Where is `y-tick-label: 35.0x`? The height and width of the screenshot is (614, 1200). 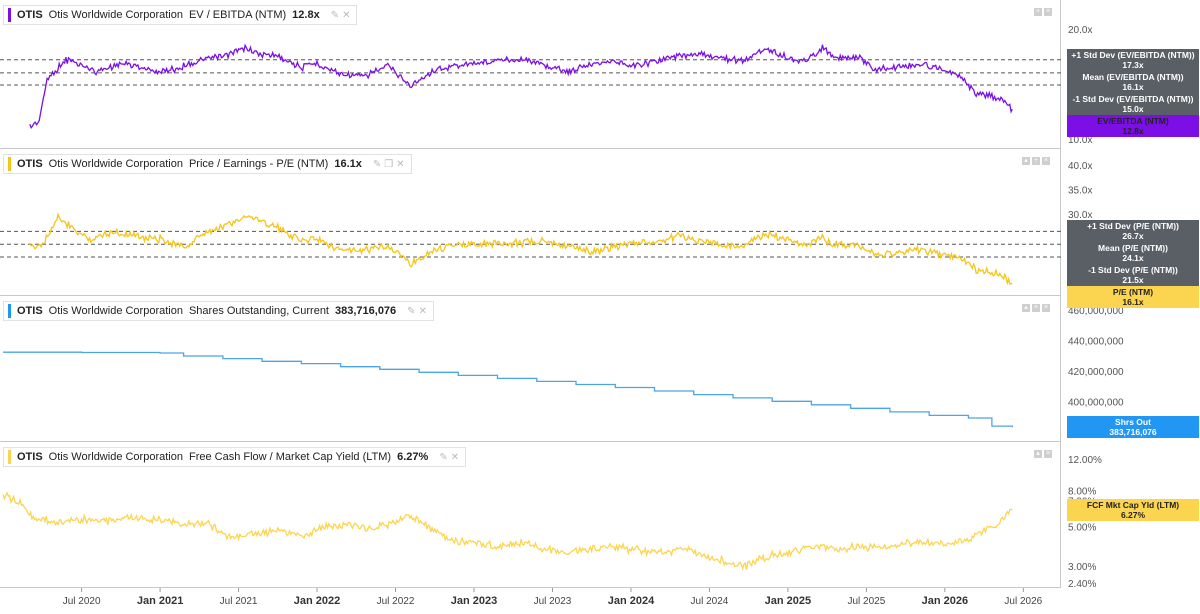
y-tick-label: 35.0x is located at coordinates (1080, 191).